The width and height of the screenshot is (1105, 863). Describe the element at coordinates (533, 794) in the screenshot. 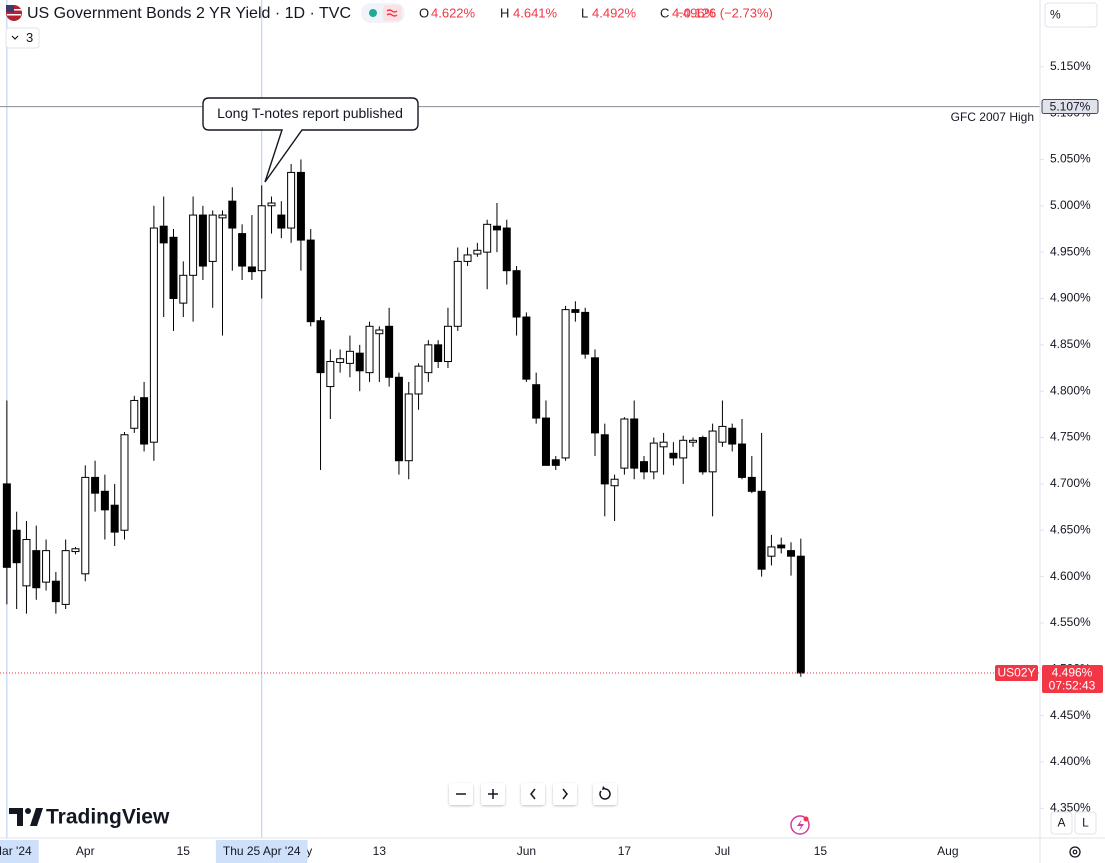

I see `scroll-left-button` at that location.